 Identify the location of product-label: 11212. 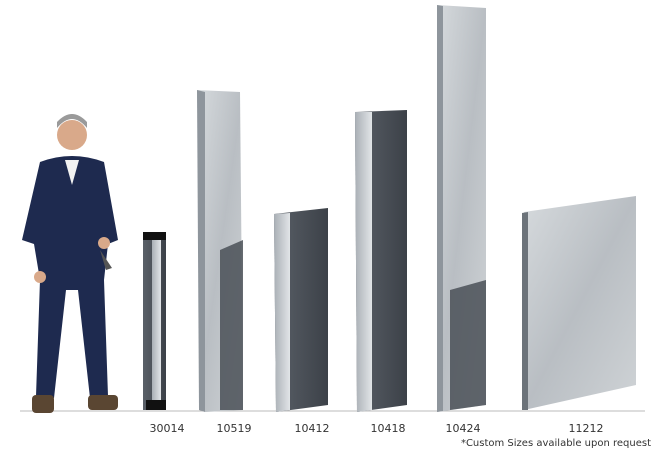
(586, 428).